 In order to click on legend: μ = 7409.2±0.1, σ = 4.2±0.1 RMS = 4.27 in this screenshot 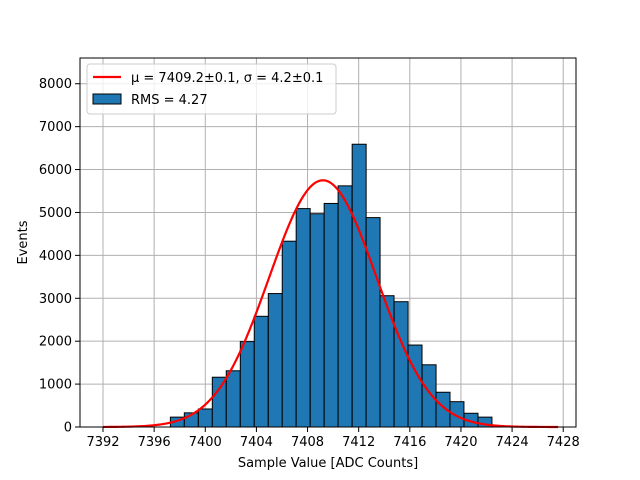, I will do `click(211, 89)`.